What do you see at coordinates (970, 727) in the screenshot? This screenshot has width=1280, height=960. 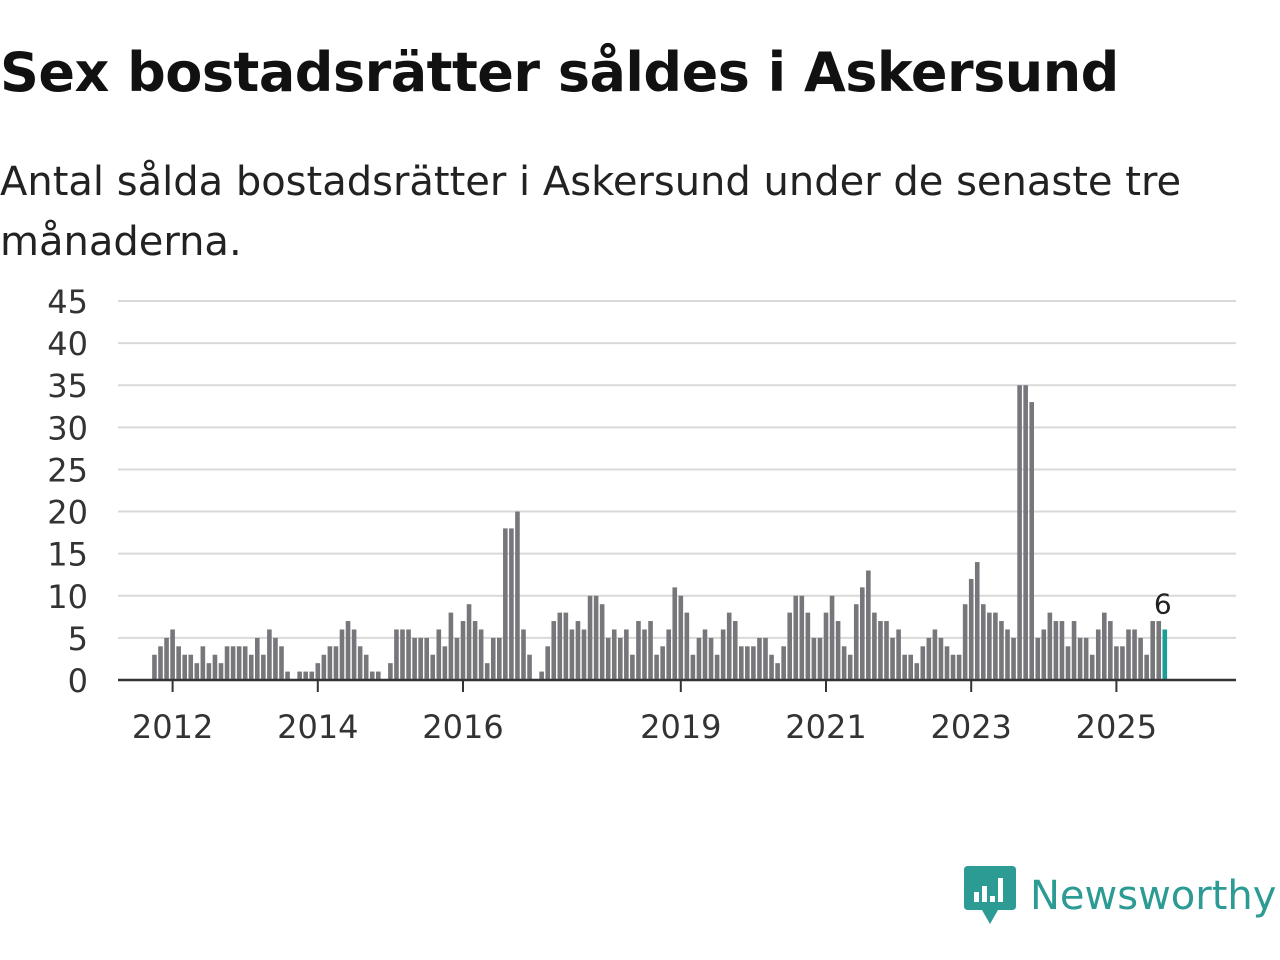 I see `x-tick-label: 2023` at bounding box center [970, 727].